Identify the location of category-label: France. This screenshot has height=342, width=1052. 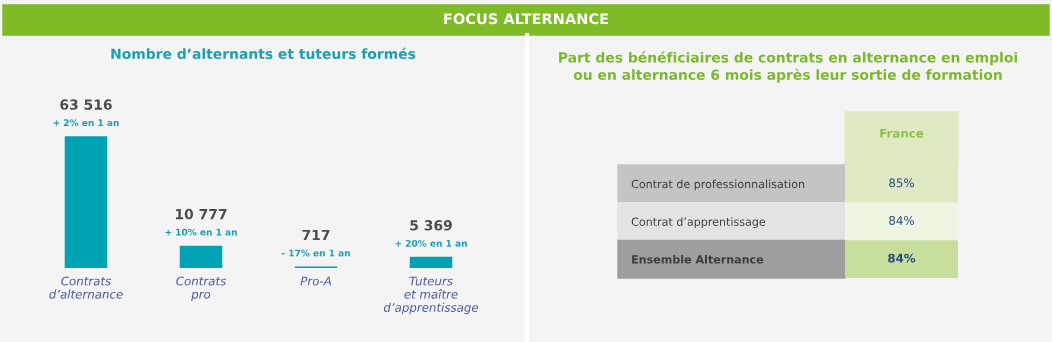
(902, 133).